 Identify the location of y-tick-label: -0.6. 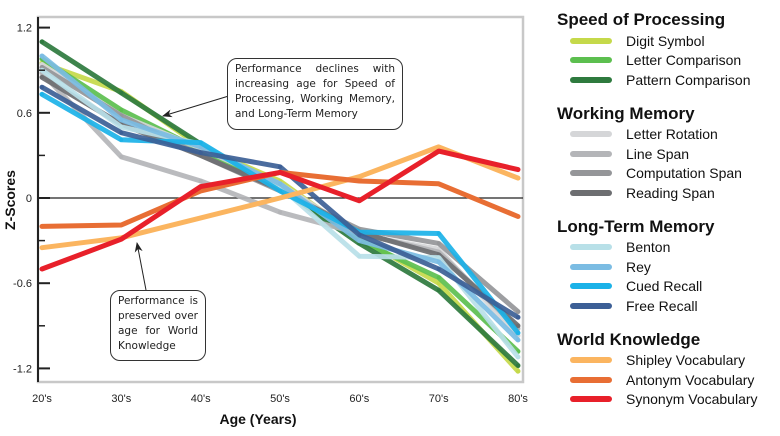
(22, 284).